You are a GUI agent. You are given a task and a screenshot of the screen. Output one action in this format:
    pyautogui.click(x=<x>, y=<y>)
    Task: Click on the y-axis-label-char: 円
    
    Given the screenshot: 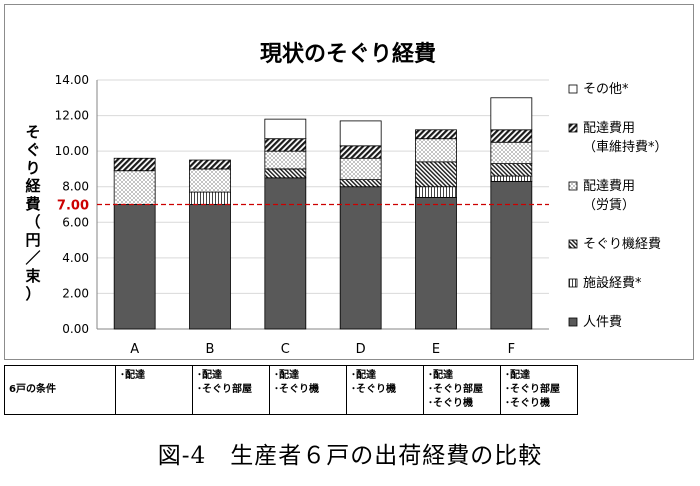 What is the action you would take?
    pyautogui.click(x=32, y=240)
    